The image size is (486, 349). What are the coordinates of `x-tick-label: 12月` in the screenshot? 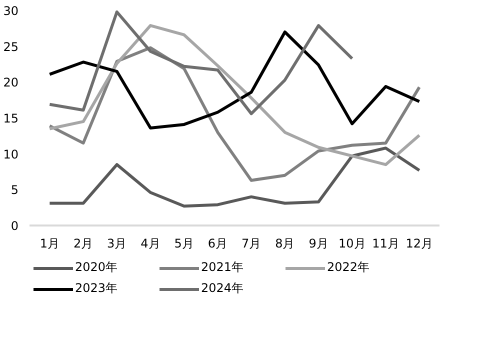 It's located at (419, 243).